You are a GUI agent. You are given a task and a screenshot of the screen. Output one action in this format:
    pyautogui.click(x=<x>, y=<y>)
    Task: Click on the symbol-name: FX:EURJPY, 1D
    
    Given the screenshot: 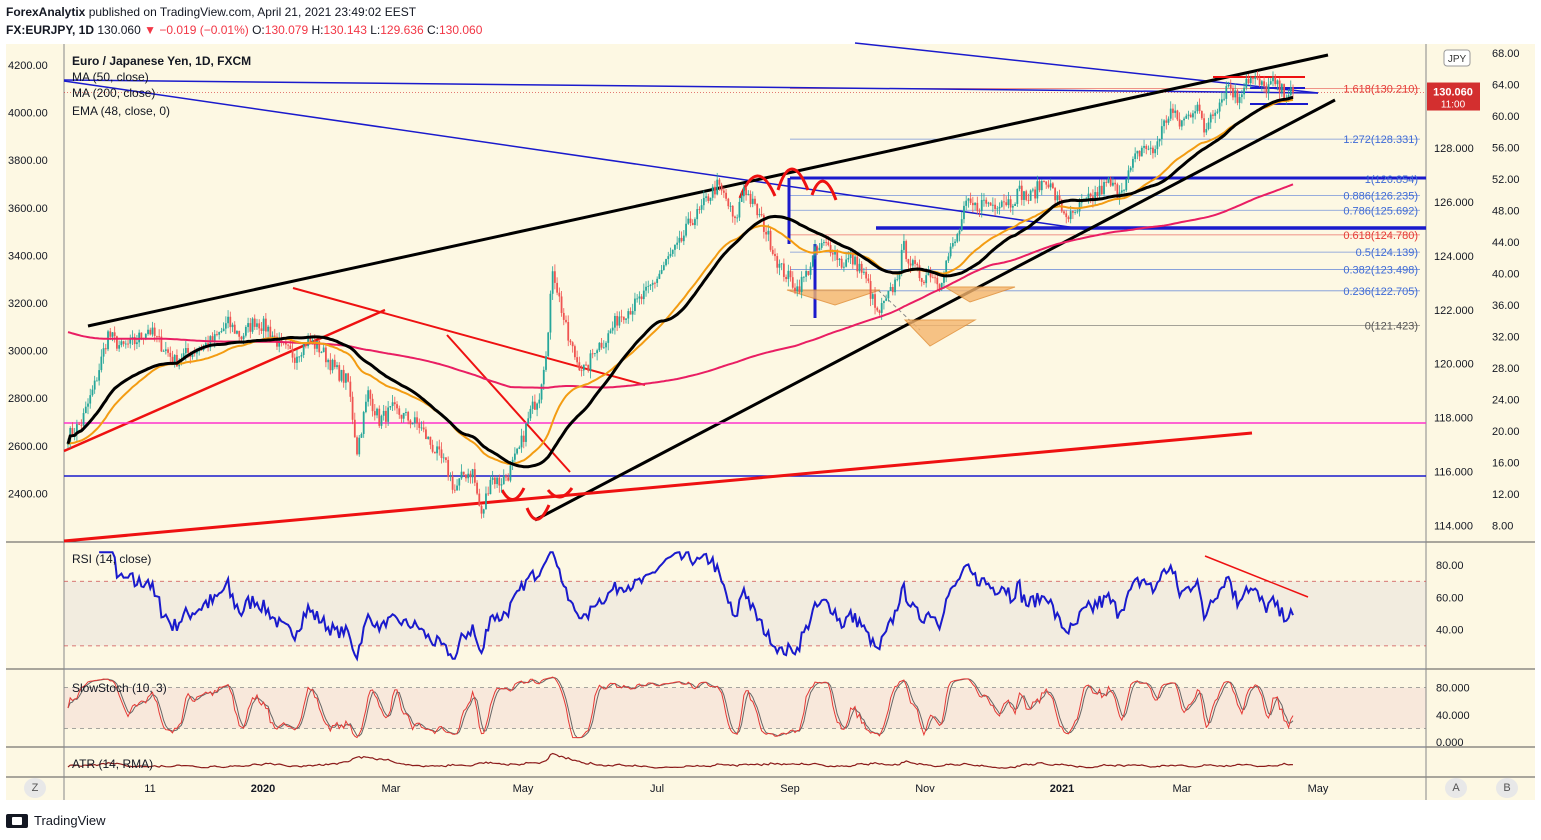 What is the action you would take?
    pyautogui.click(x=50, y=30)
    